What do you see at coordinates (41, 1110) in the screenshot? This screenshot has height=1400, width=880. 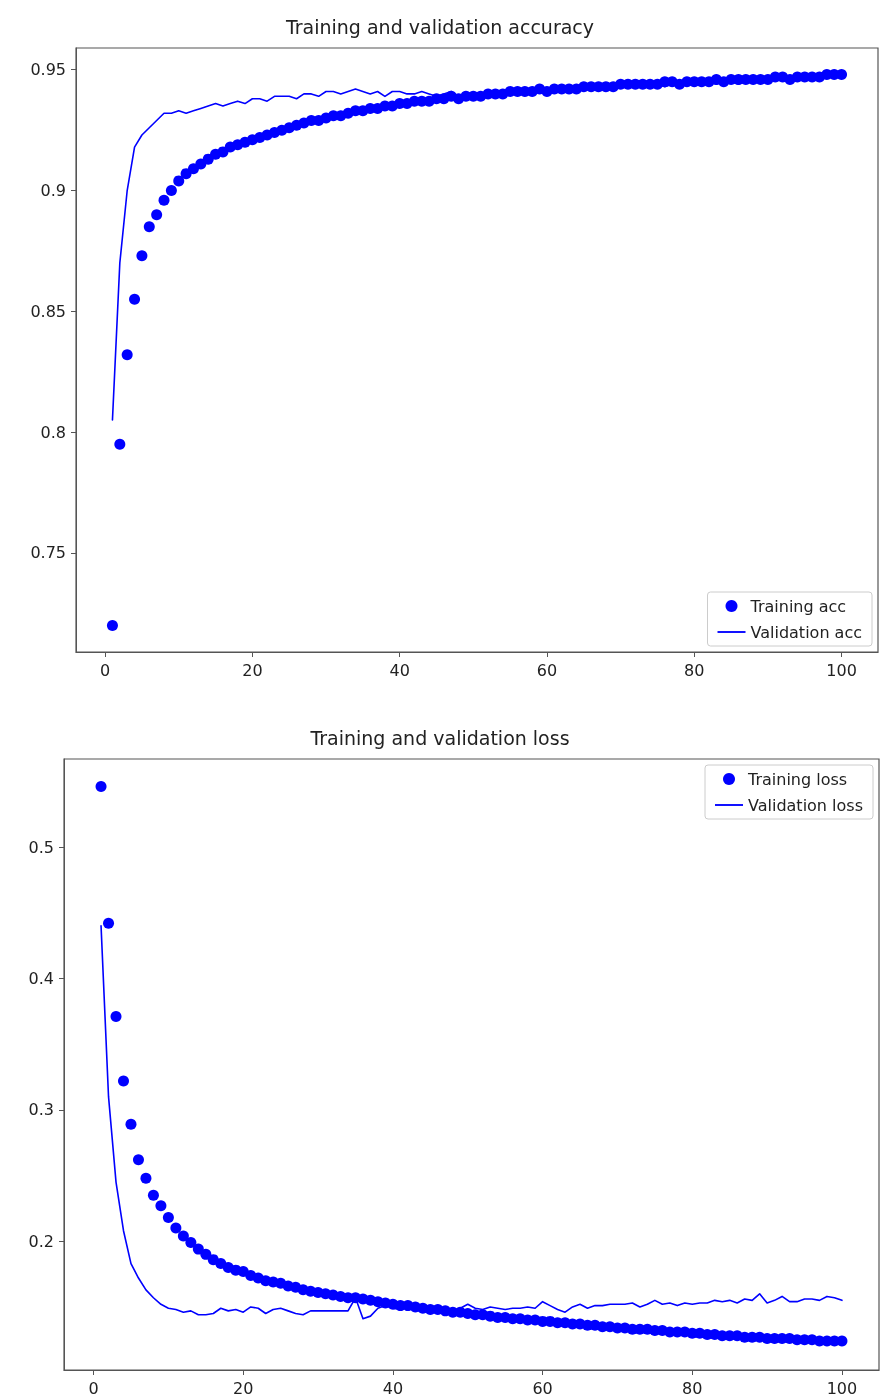 I see `y-tick-label: 0.3` at bounding box center [41, 1110].